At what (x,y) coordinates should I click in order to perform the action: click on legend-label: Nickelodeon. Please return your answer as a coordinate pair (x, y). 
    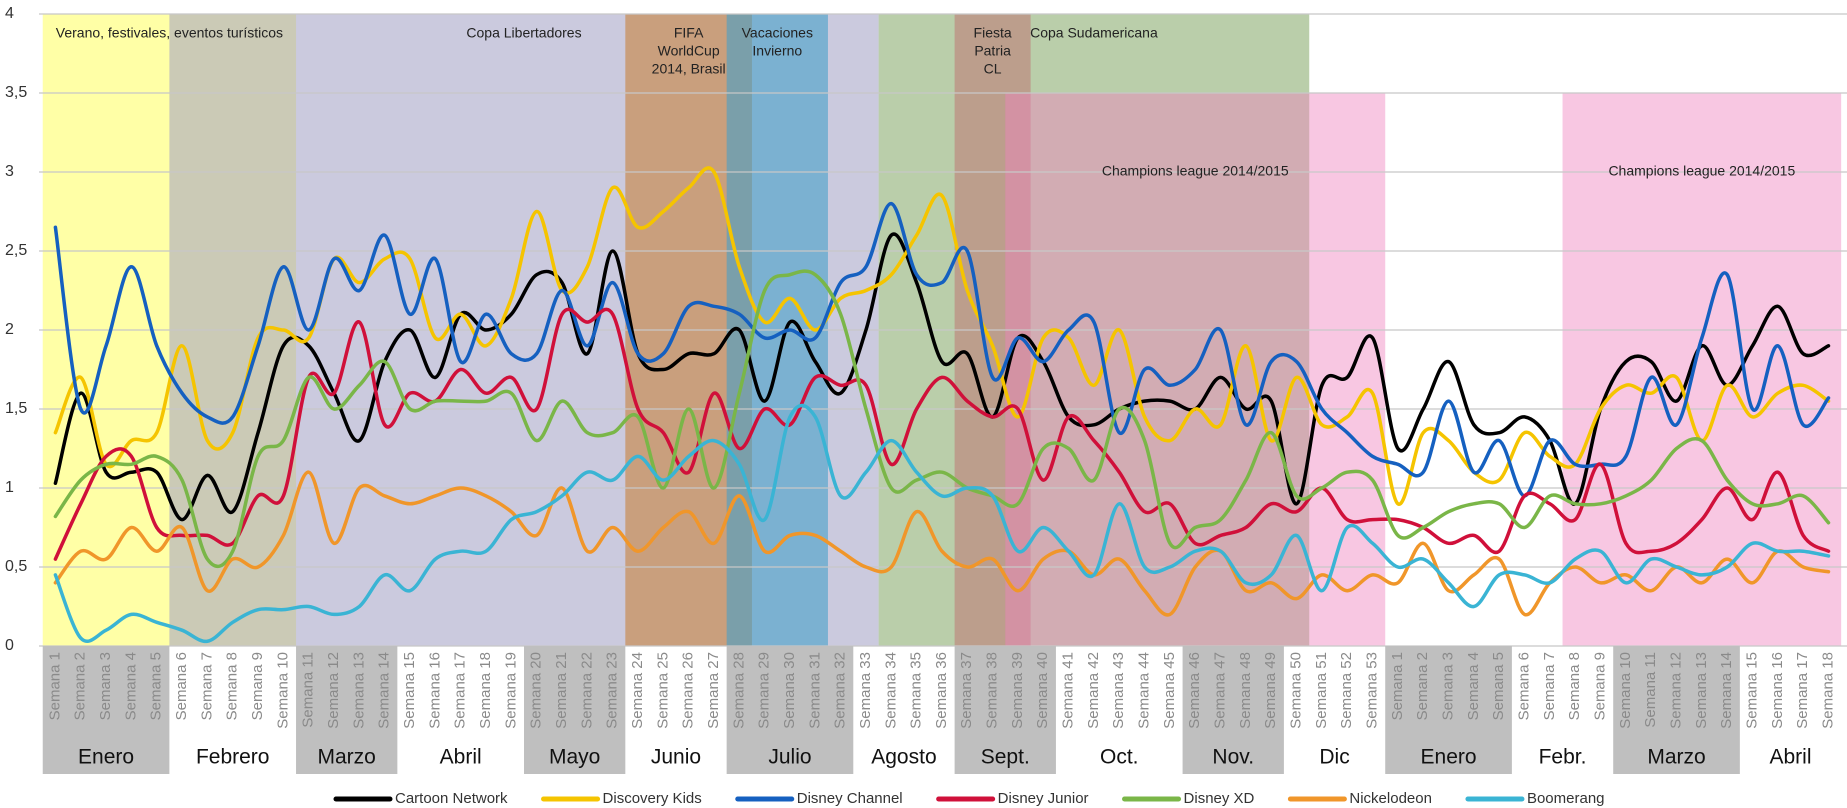
    Looking at the image, I should click on (1390, 798).